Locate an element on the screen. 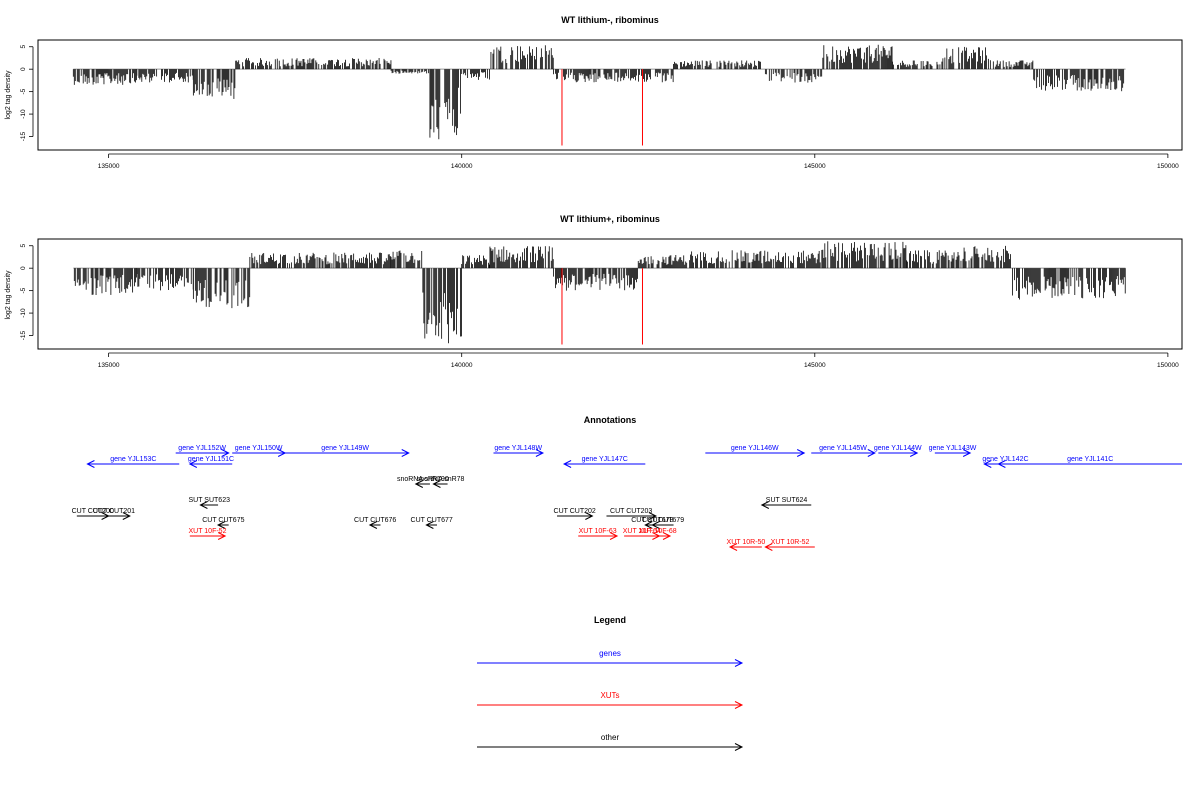 The image size is (1200, 800). feature-label: gene YJL141C is located at coordinates (1090, 459).